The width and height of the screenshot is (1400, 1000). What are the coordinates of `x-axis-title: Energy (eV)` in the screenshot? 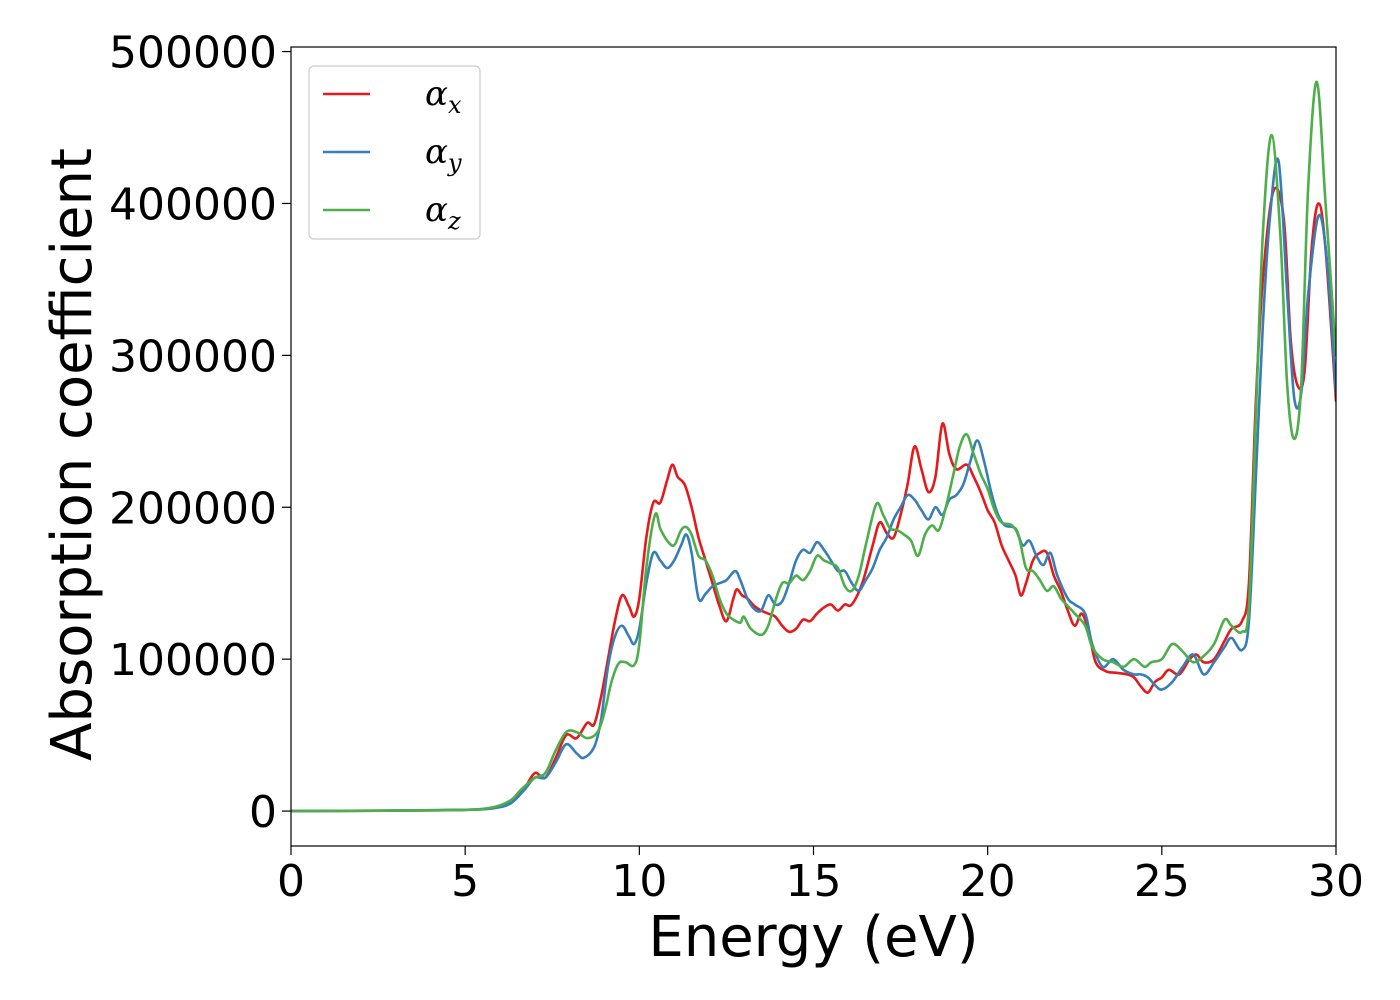 It's located at (813, 937).